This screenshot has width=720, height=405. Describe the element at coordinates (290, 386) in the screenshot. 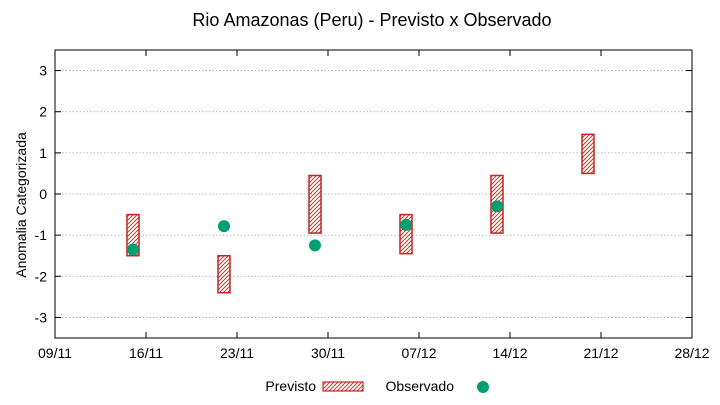

I see `legend-label-previsto: Previsto` at that location.